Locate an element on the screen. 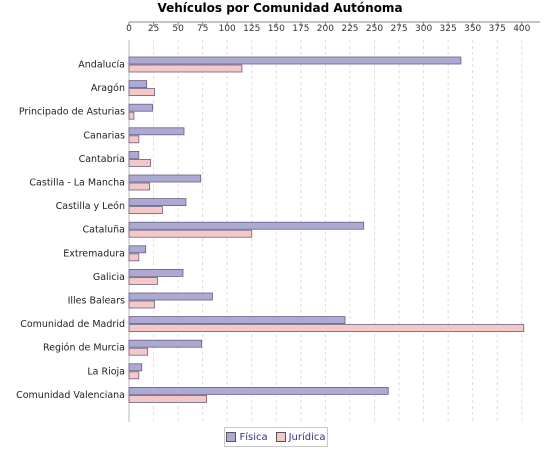 Image resolution: width=550 pixels, height=450 pixels. category-label: Castilla - La Mancha is located at coordinates (77, 183).